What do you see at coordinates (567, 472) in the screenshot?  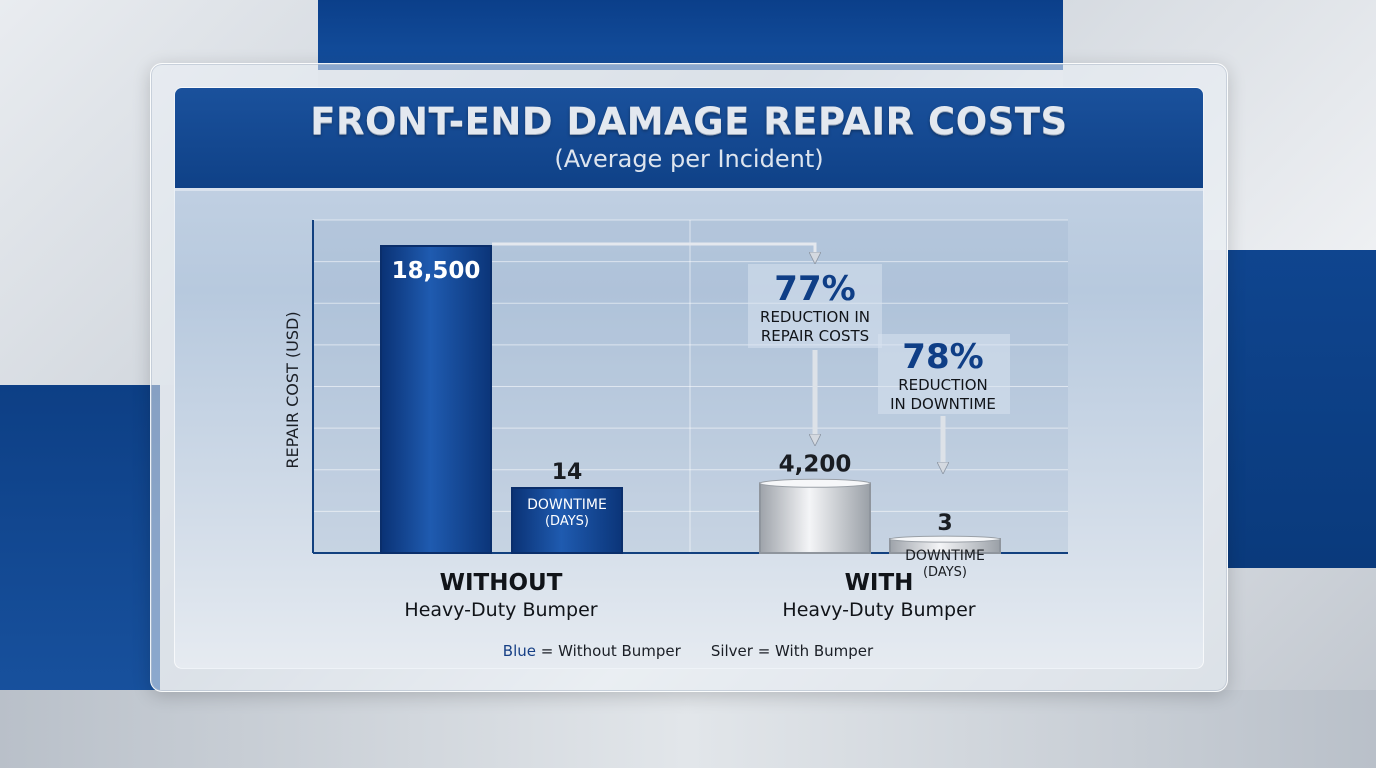 I see `downtime-value-label: 14` at bounding box center [567, 472].